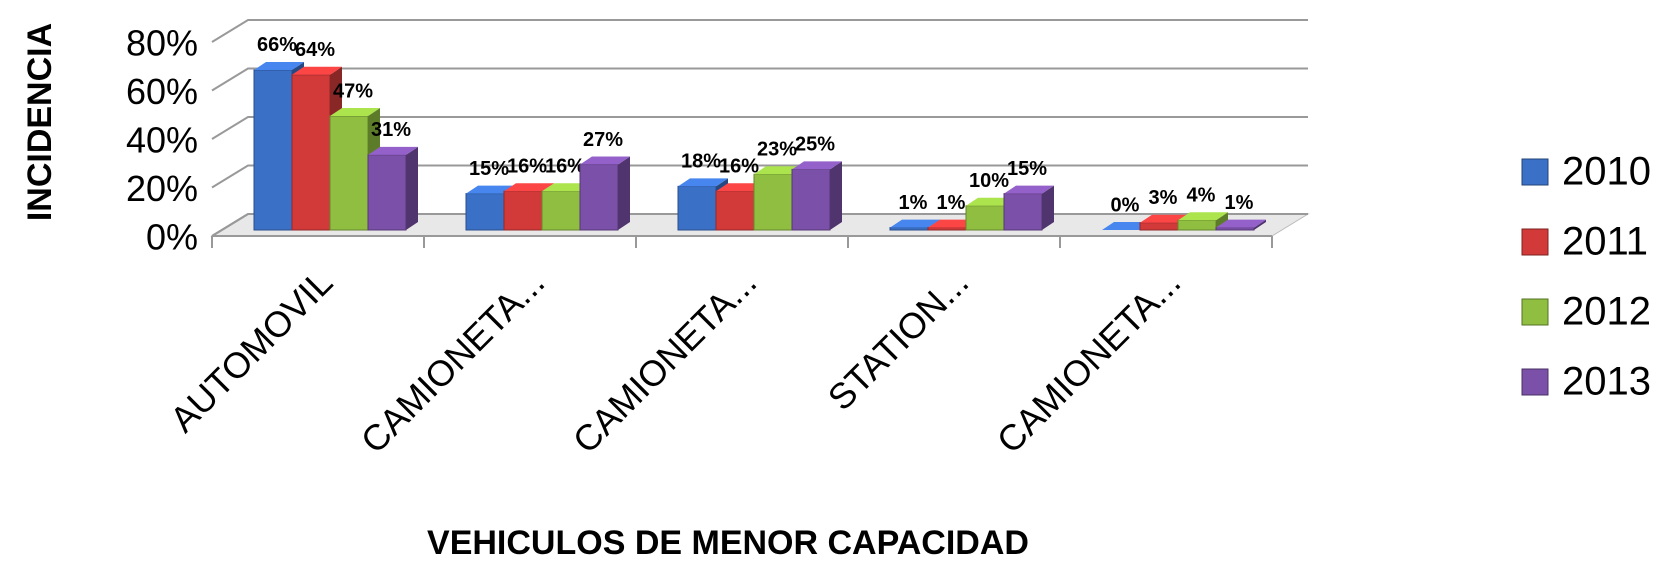  What do you see at coordinates (815, 145) in the screenshot?
I see `value-label: 25%` at bounding box center [815, 145].